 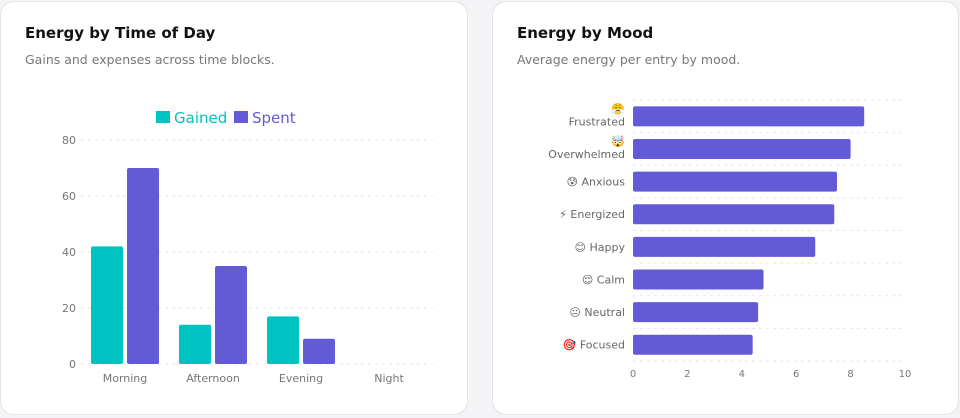 I want to click on y-tick-emoji: 🤯, so click(x=618, y=141).